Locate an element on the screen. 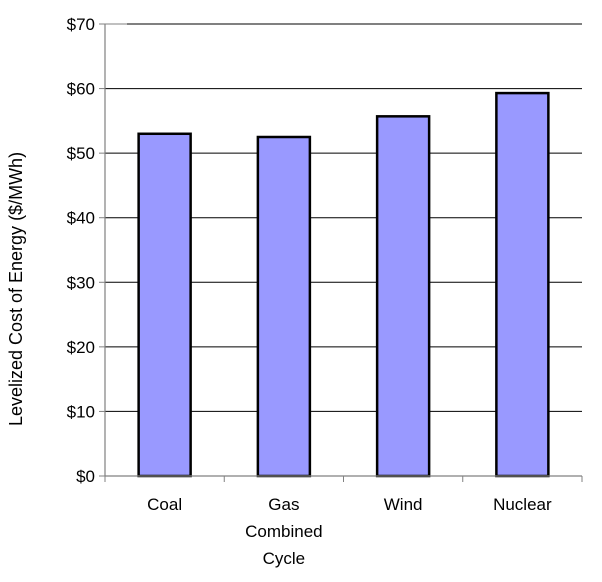  y-tick-label: $50 is located at coordinates (81, 153).